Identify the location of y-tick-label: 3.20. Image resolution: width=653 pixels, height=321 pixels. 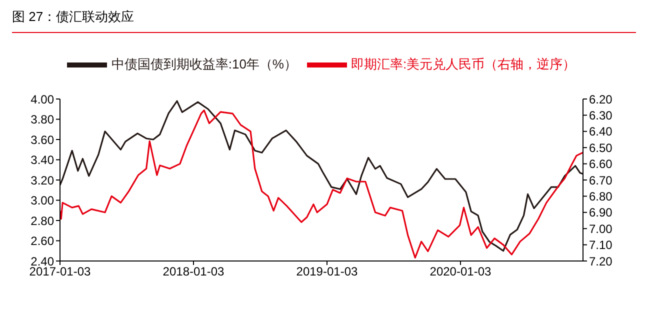
(42, 180).